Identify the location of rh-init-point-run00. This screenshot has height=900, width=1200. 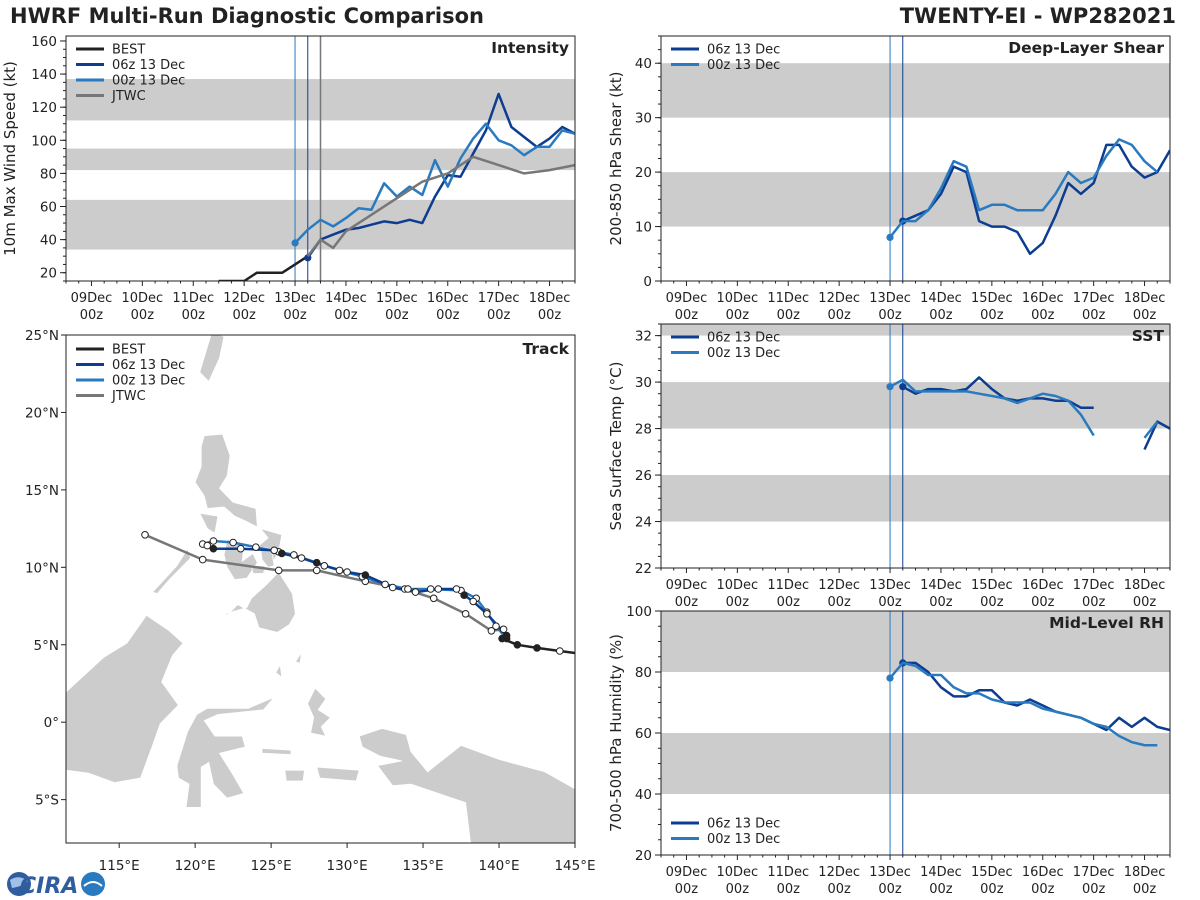
(890, 678).